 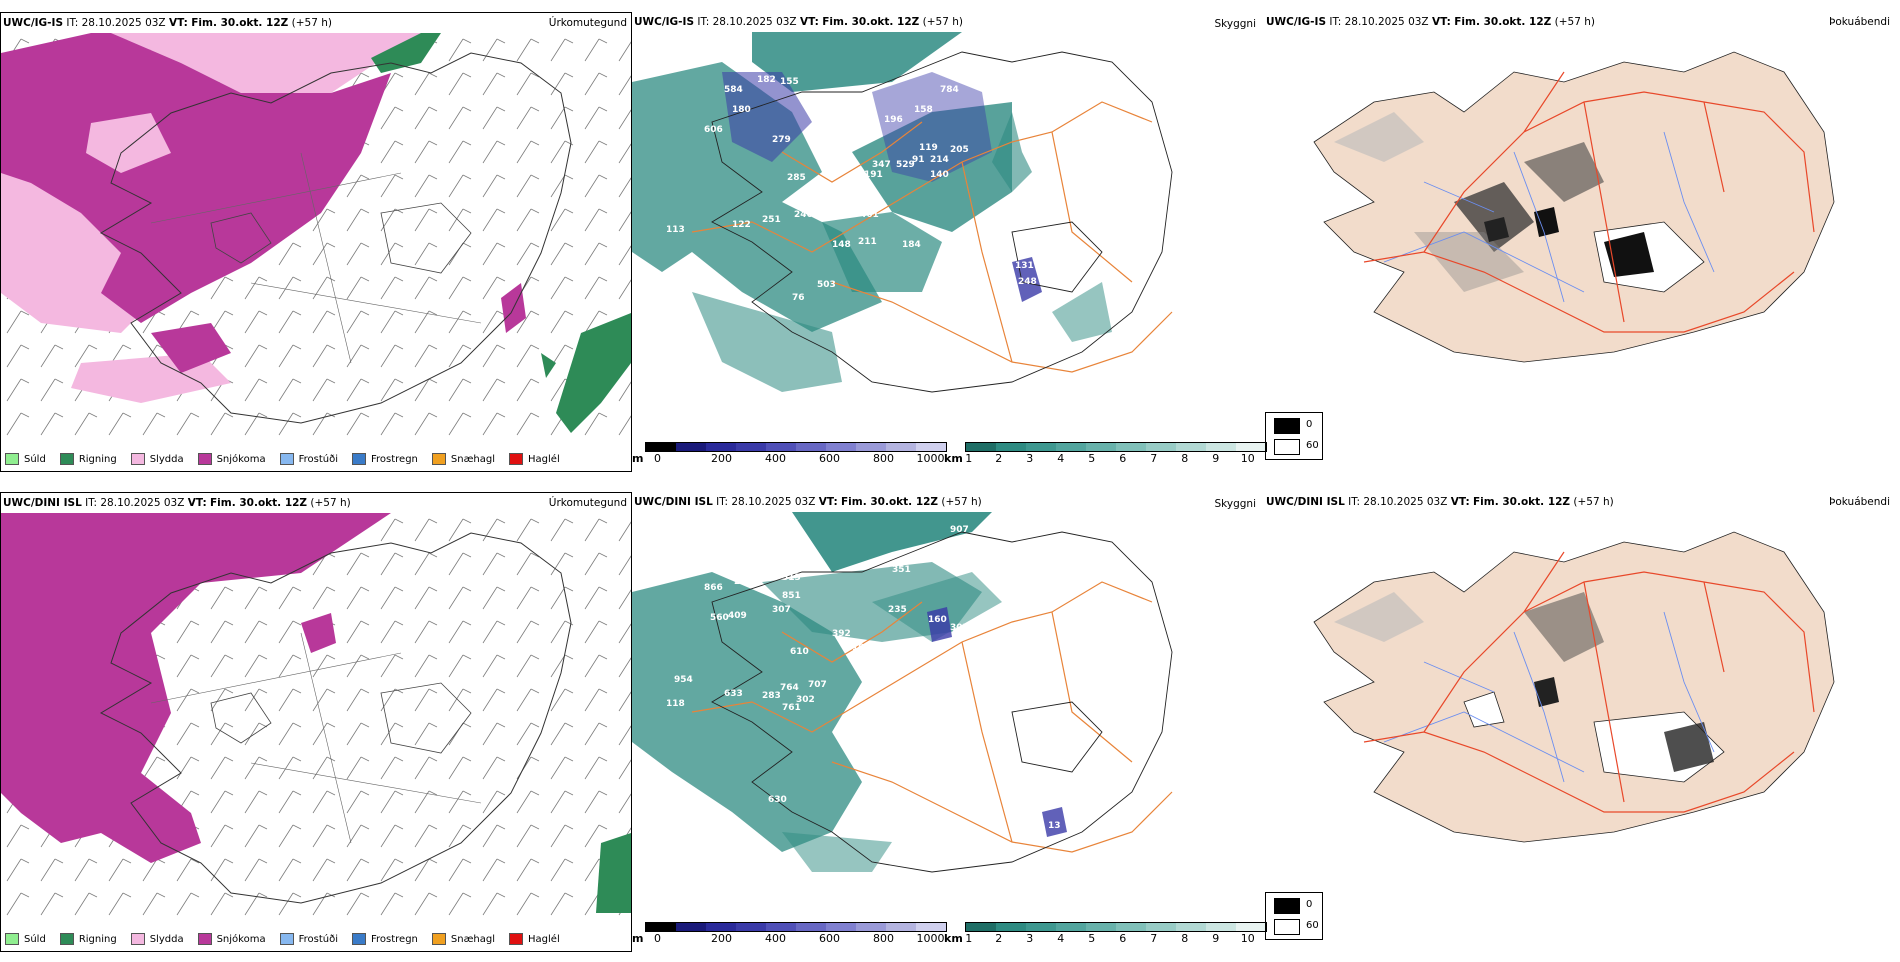 I want to click on vis-label: 184, so click(x=911, y=245).